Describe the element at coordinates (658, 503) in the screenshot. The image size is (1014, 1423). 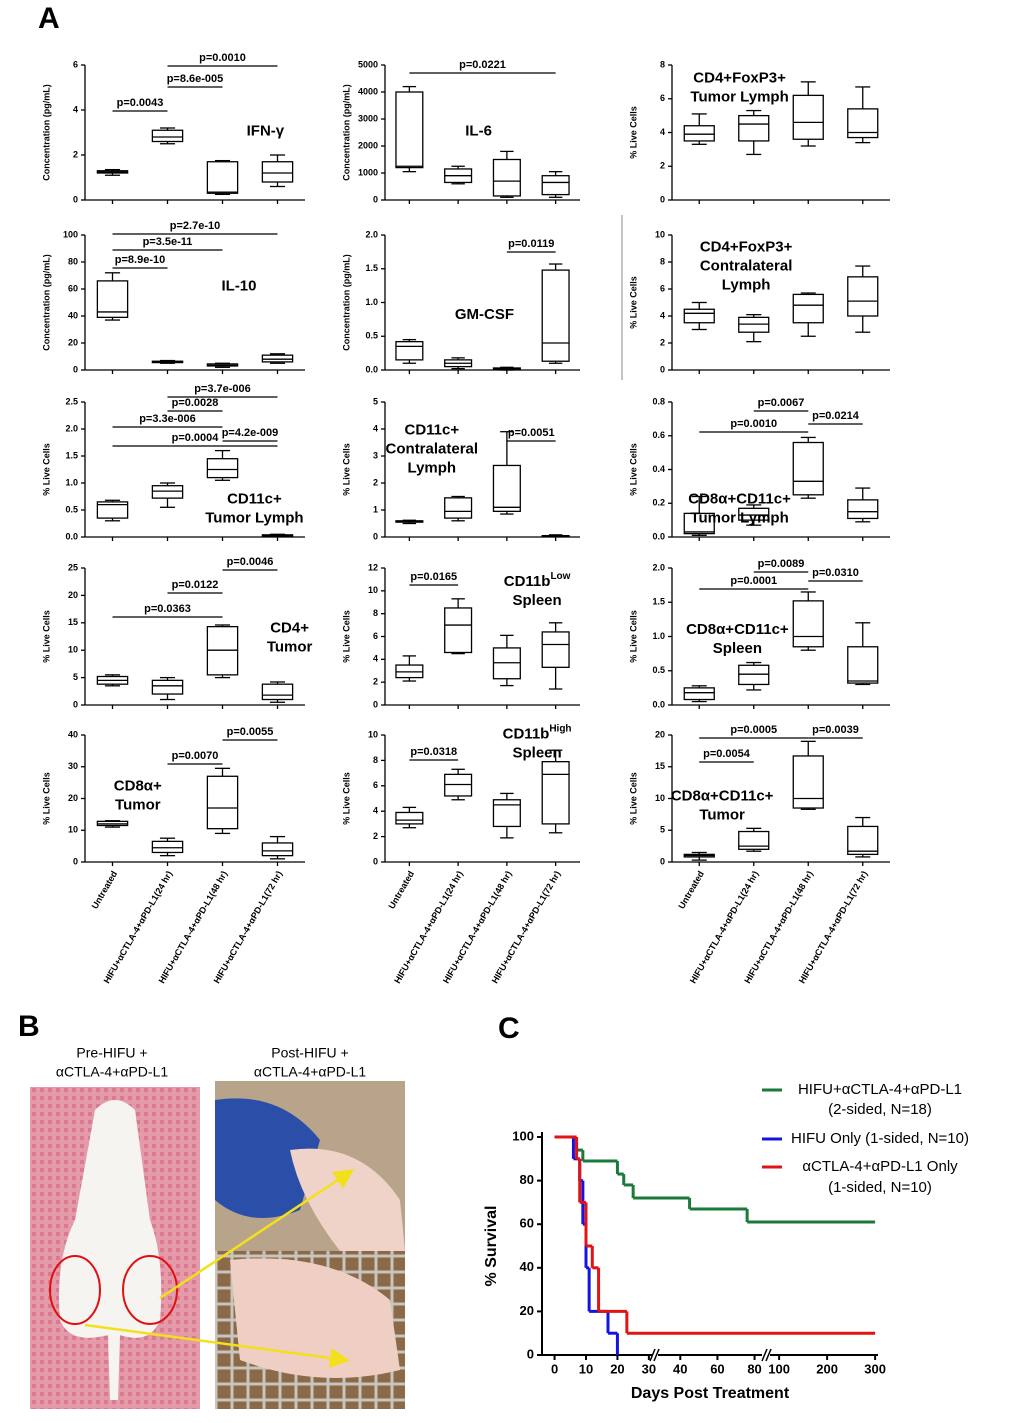
I see `y-tick-label: 0.2` at that location.